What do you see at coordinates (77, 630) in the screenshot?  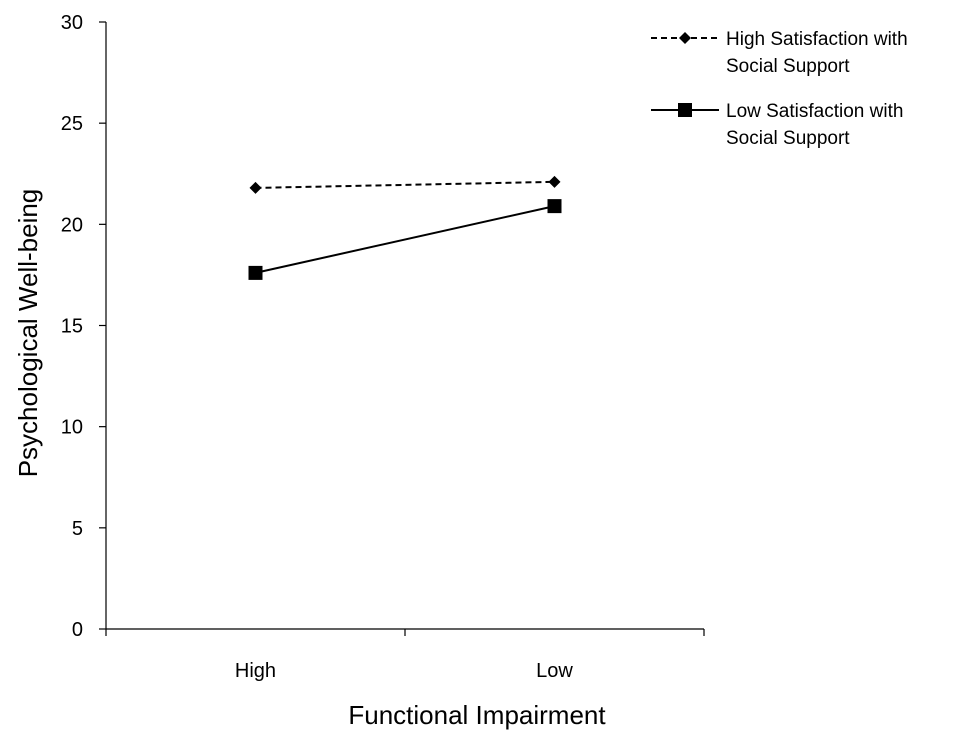 I see `y-tick-label: 0` at bounding box center [77, 630].